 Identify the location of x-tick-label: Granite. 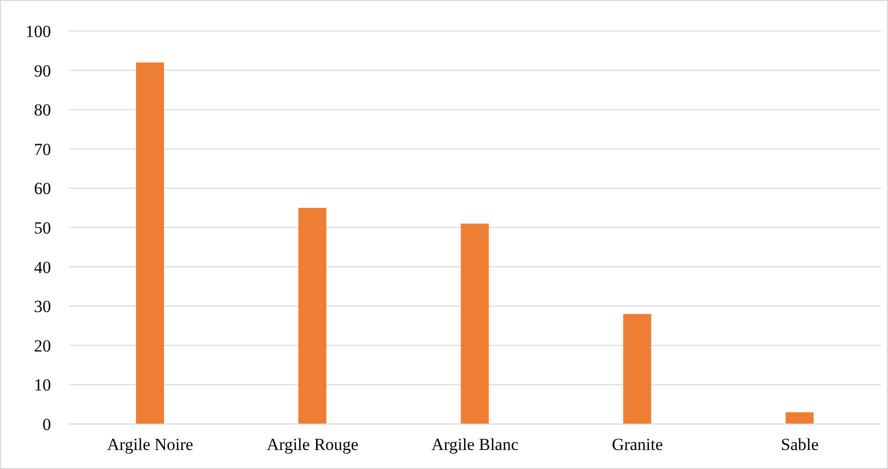
(637, 444).